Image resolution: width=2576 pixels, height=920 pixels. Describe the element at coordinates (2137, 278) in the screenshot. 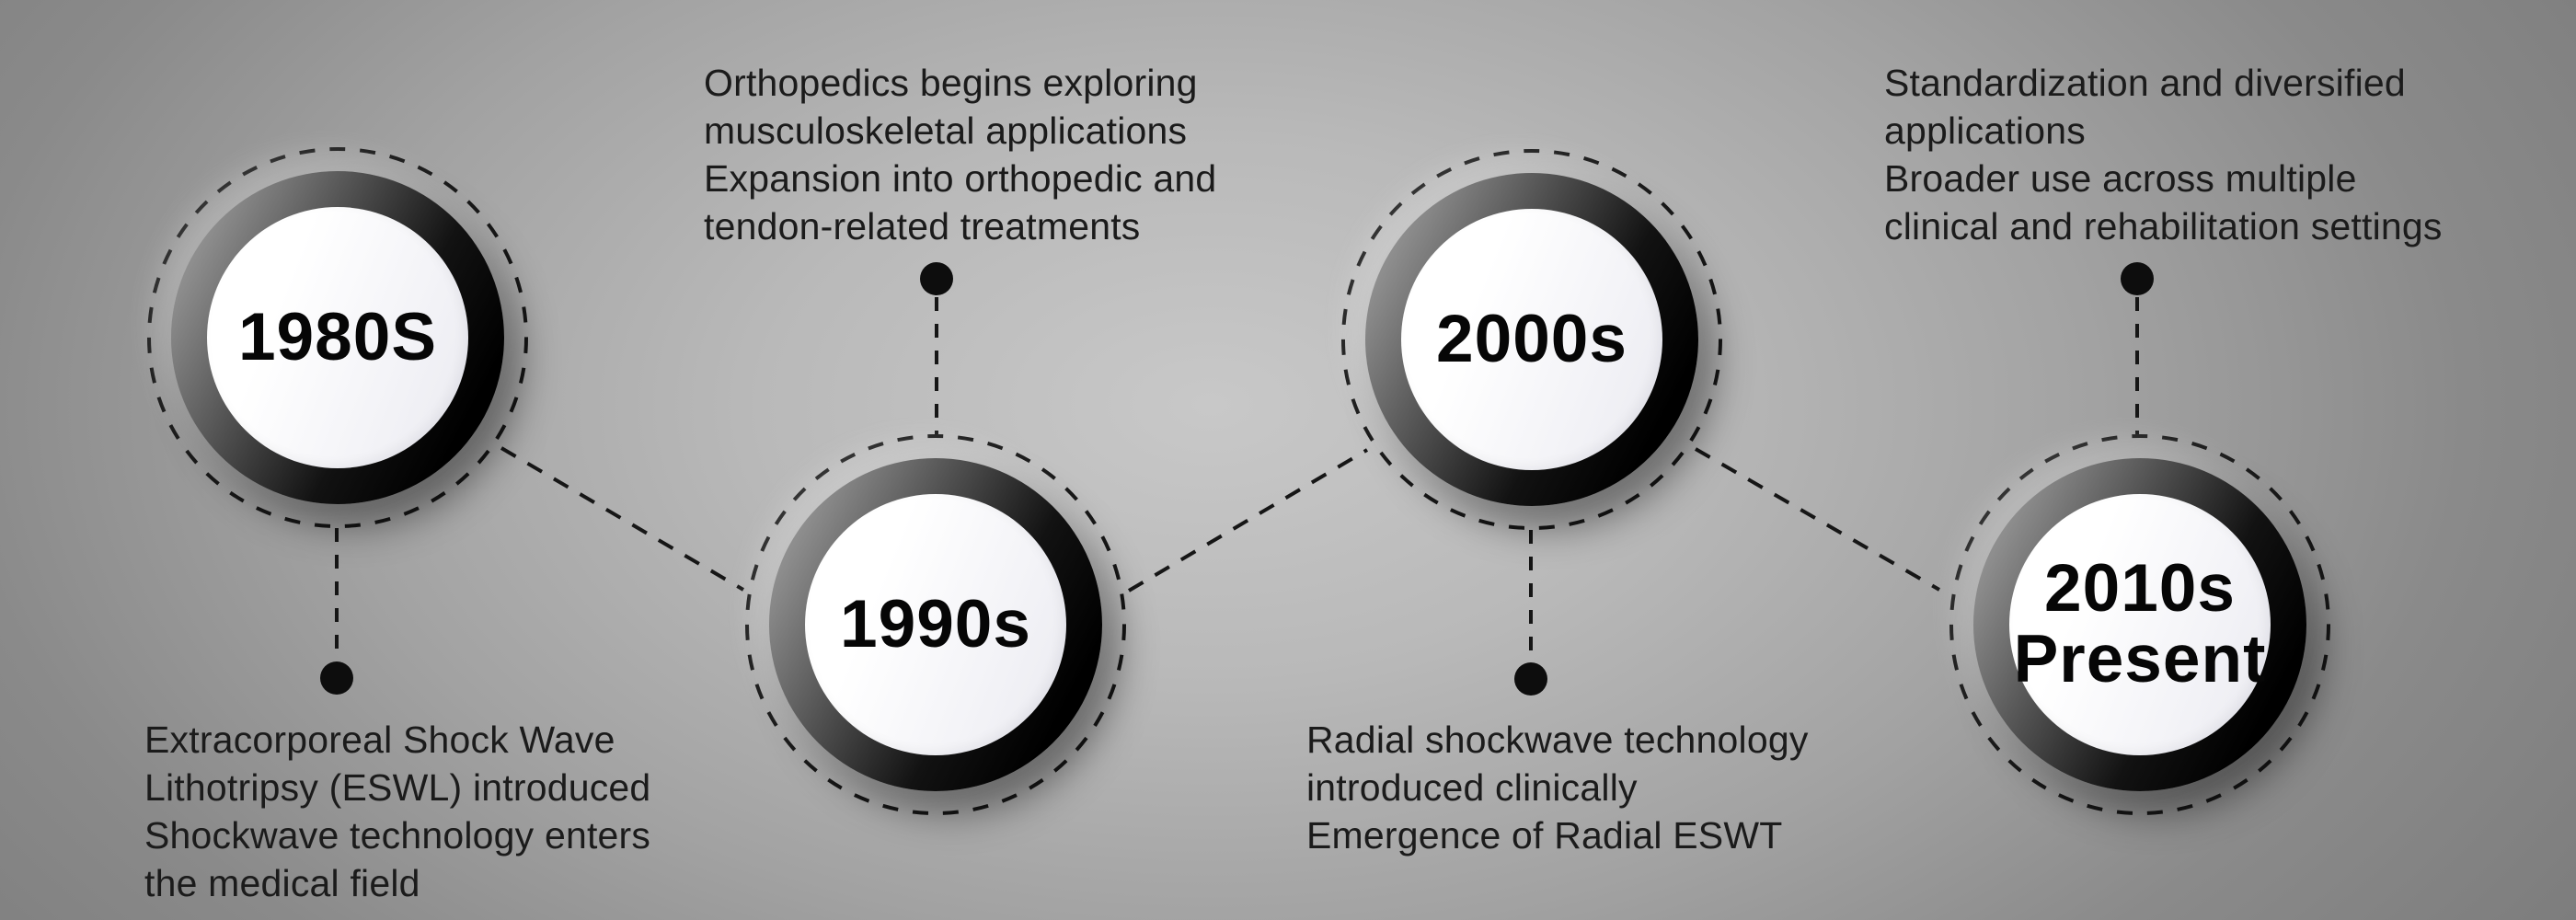

I see `marker-dot-icon-2010s` at that location.